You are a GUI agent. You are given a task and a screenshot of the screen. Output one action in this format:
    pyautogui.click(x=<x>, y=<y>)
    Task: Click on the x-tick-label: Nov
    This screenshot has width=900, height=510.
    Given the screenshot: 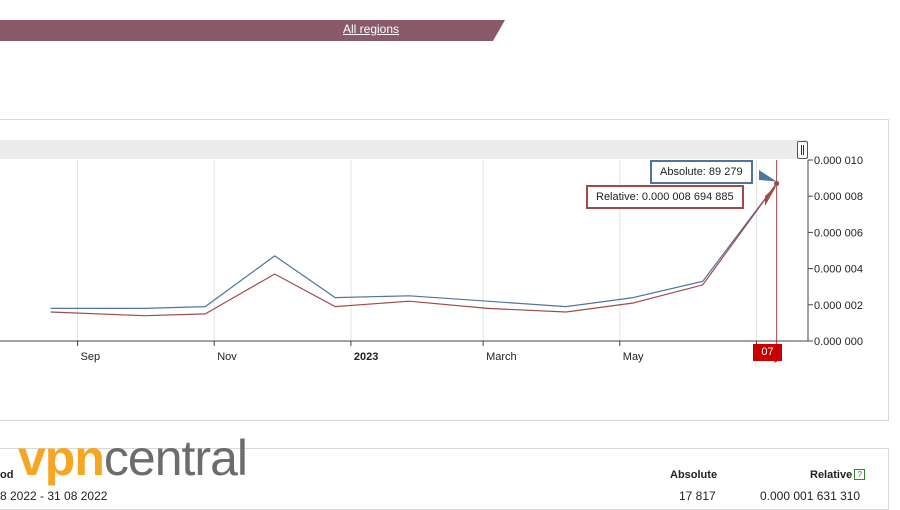 What is the action you would take?
    pyautogui.click(x=227, y=357)
    